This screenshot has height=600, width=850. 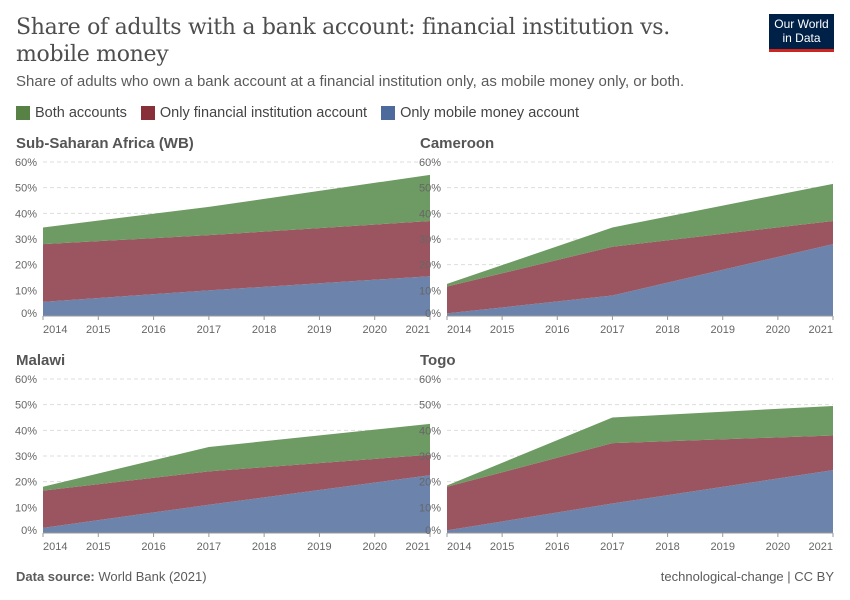 I want to click on legend-item-financial: Only financial institution account, so click(x=254, y=113).